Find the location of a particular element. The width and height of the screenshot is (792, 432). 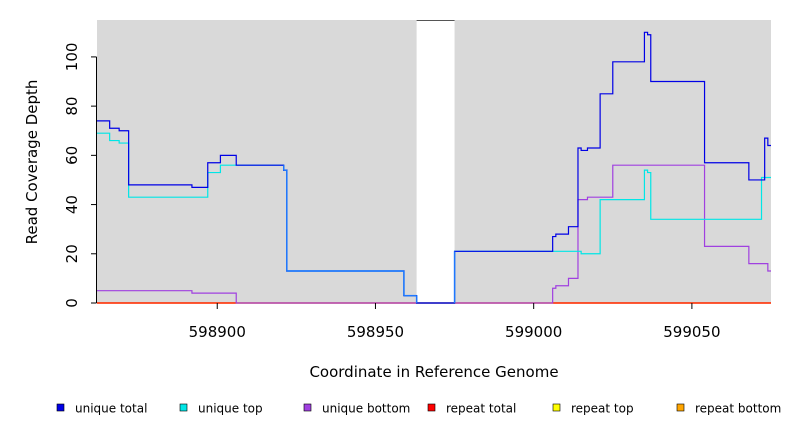

legend-swatch-unique-total is located at coordinates (60, 407).